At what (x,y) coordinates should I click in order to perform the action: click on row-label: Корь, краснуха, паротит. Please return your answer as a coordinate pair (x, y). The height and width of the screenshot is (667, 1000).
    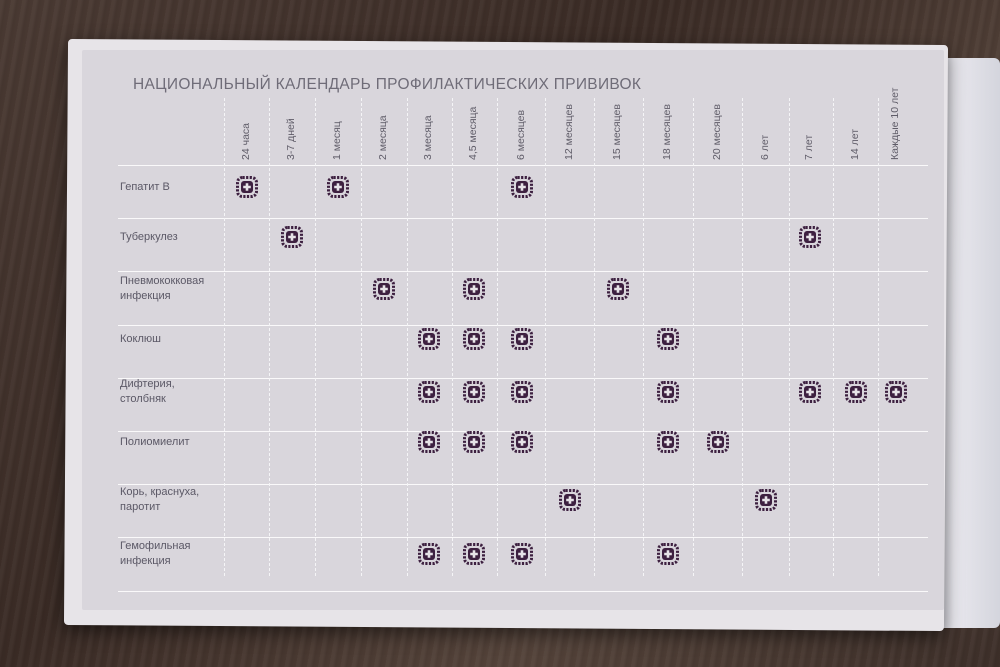
    Looking at the image, I should click on (159, 500).